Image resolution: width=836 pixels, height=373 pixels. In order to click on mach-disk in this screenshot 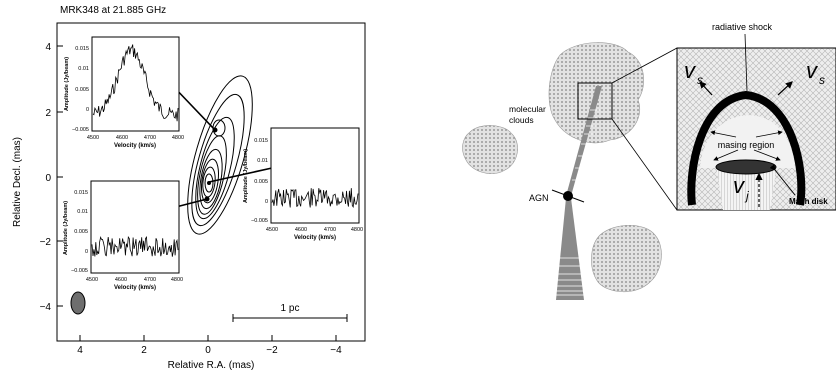, I will do `click(746, 167)`.